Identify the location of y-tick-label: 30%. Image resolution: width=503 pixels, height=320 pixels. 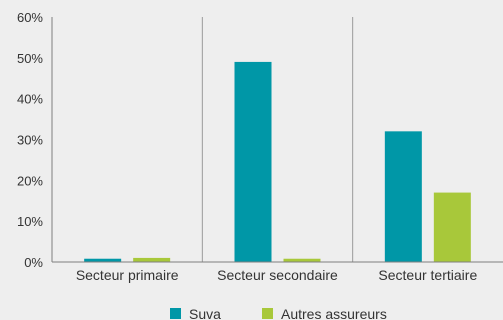
(30, 140).